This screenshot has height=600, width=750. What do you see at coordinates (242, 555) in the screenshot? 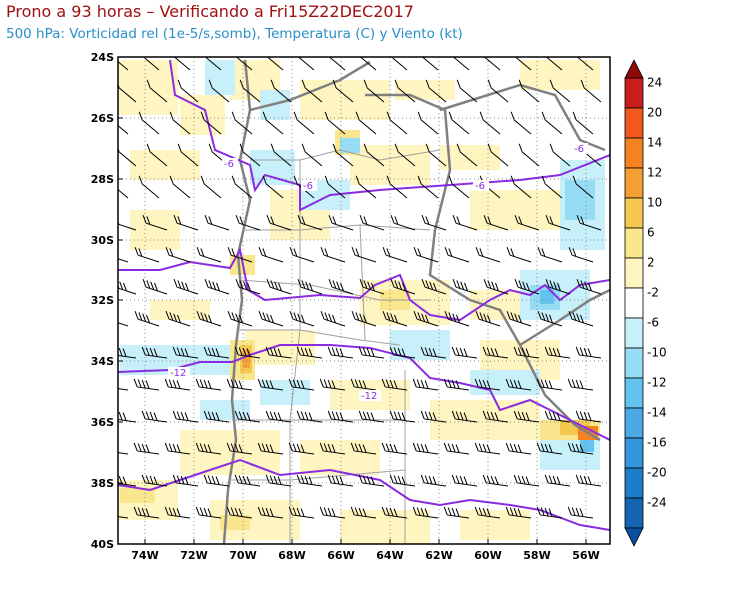
I see `lon-label: 70W` at bounding box center [242, 555].